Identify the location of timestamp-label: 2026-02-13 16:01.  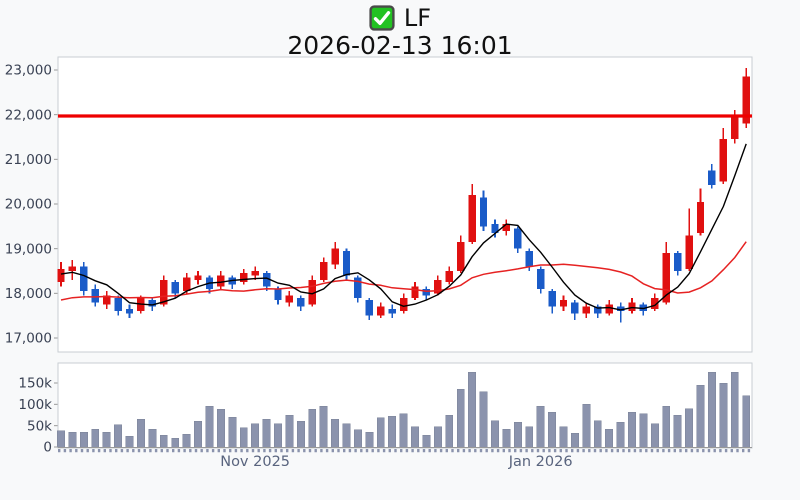
(400, 45).